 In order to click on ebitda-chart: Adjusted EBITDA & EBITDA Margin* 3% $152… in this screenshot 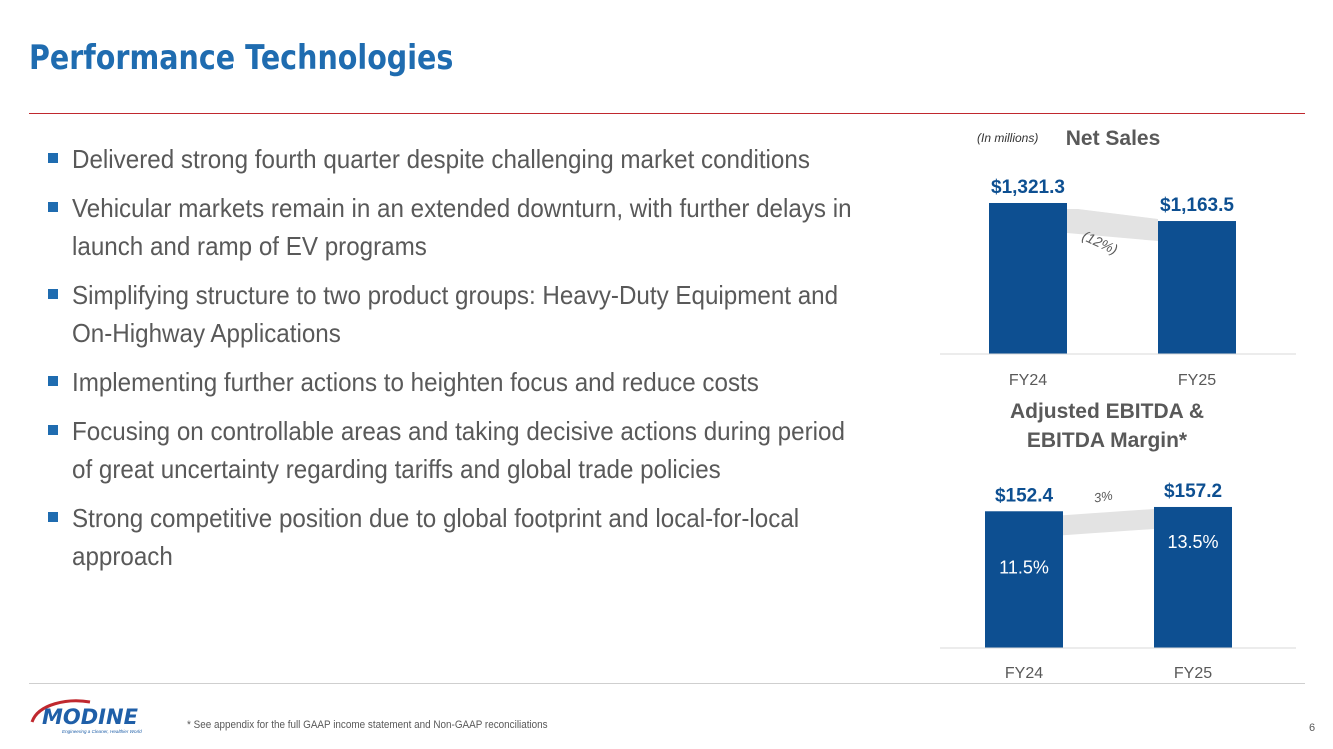, I will do `click(1118, 541)`.